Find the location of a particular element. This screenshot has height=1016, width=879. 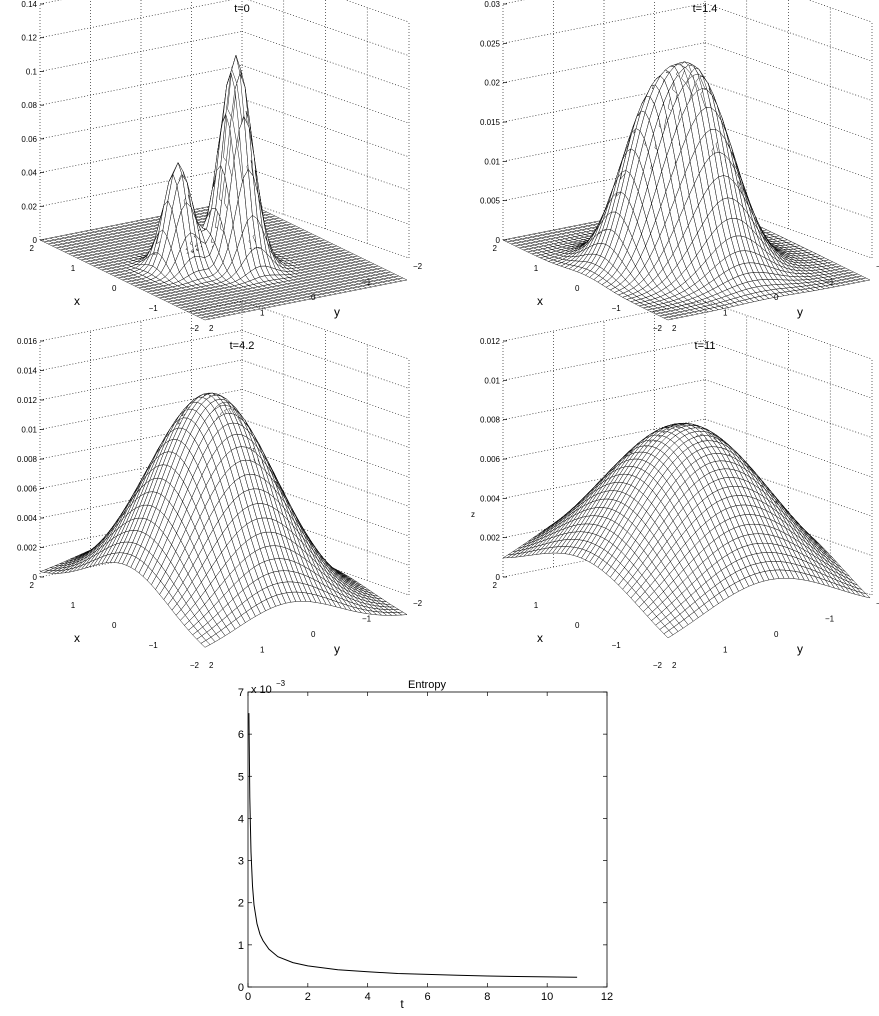

z-tick-label: 0.04 is located at coordinates (29, 173).